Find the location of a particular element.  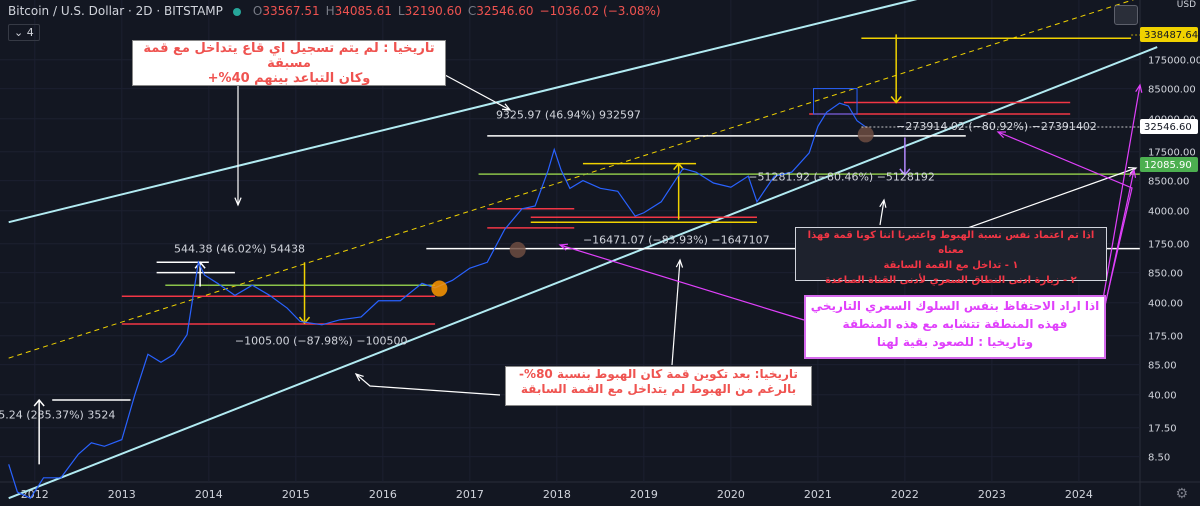

price-axis-label: 12085.90 is located at coordinates (1169, 164).